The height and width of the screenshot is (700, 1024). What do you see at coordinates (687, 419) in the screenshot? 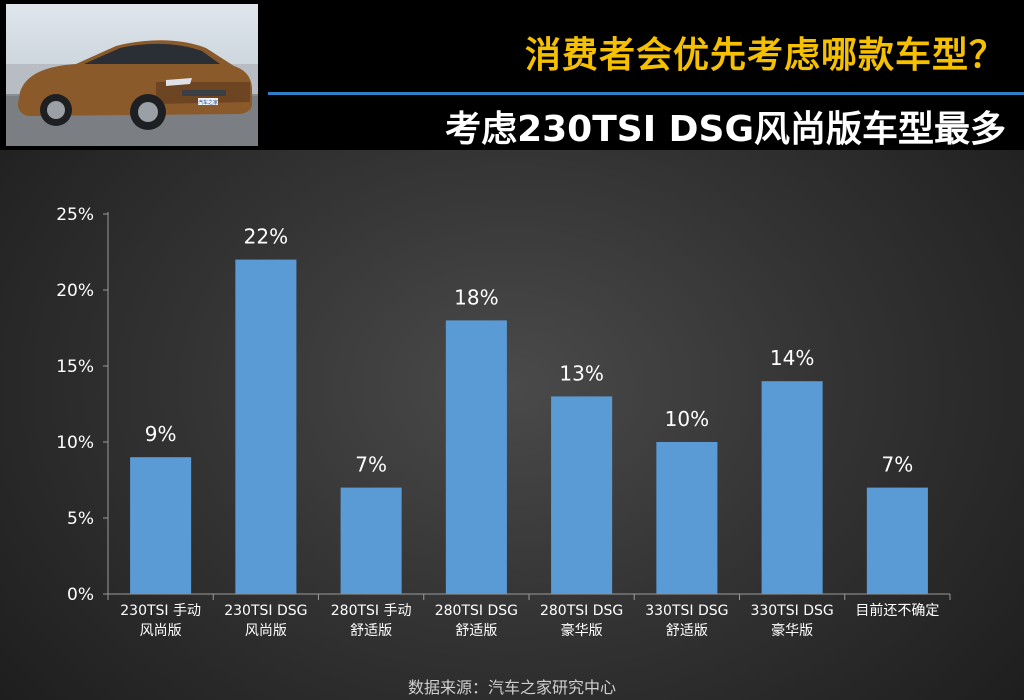
I see `bar-value-label: 10%` at bounding box center [687, 419].